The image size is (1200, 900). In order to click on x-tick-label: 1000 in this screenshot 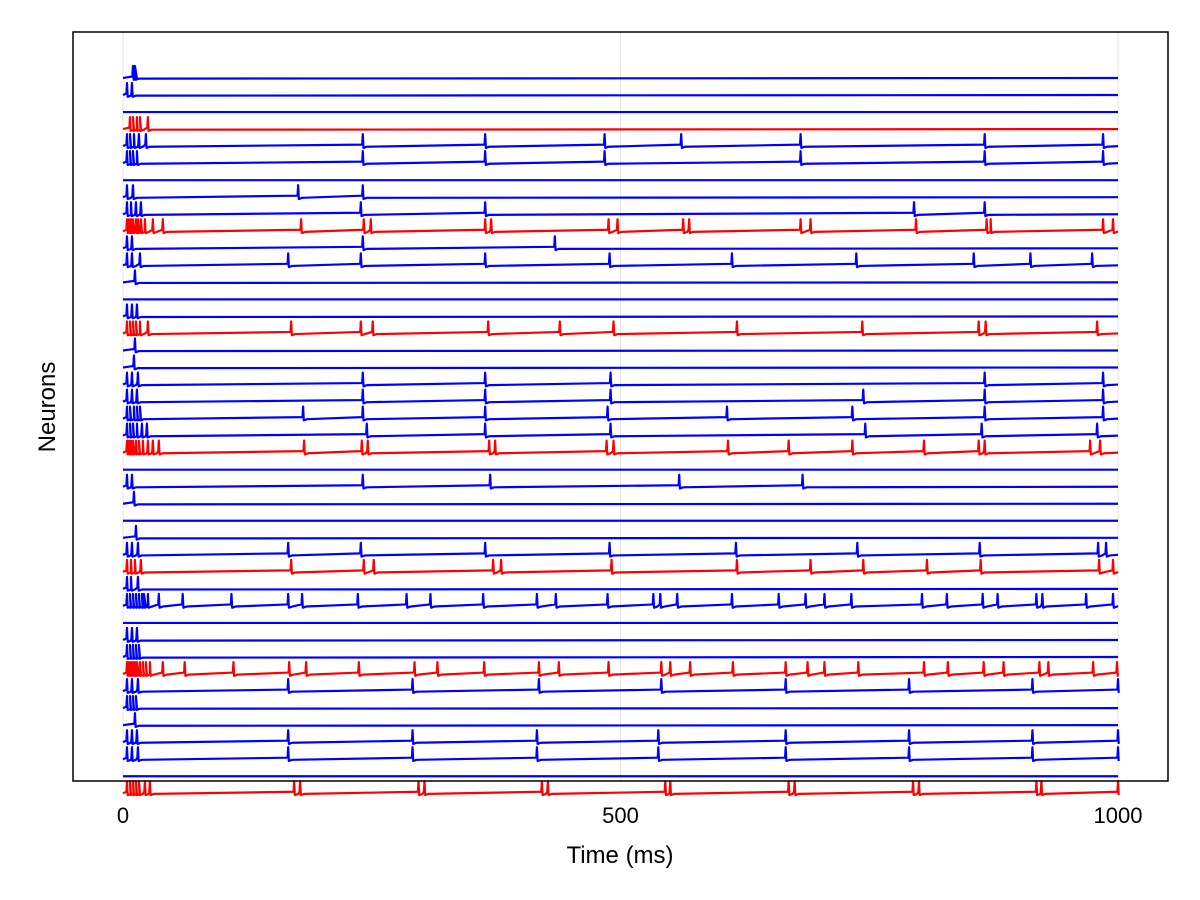, I will do `click(1118, 815)`.